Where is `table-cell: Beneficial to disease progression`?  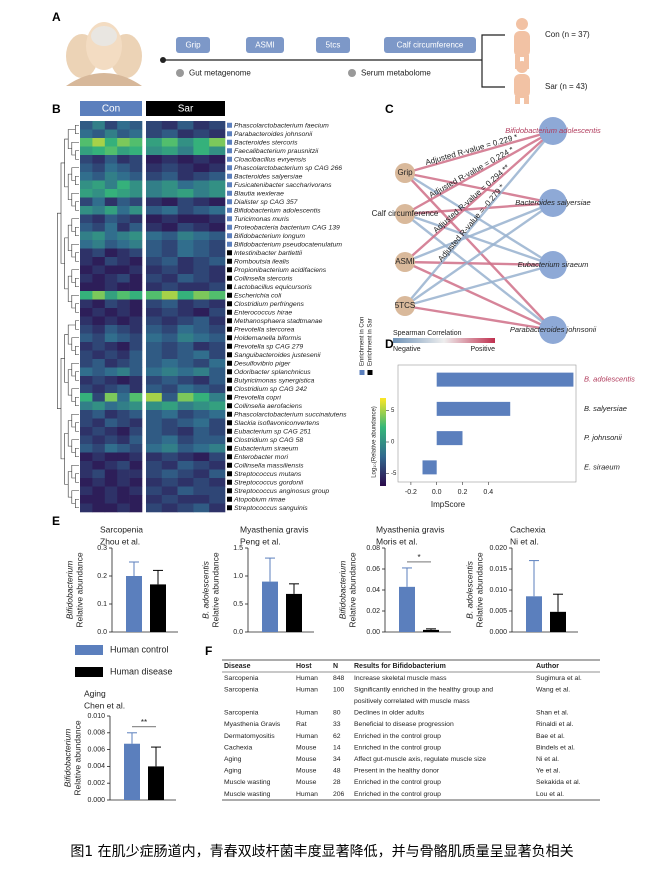
table-cell: Beneficial to disease progression is located at coordinates (404, 724).